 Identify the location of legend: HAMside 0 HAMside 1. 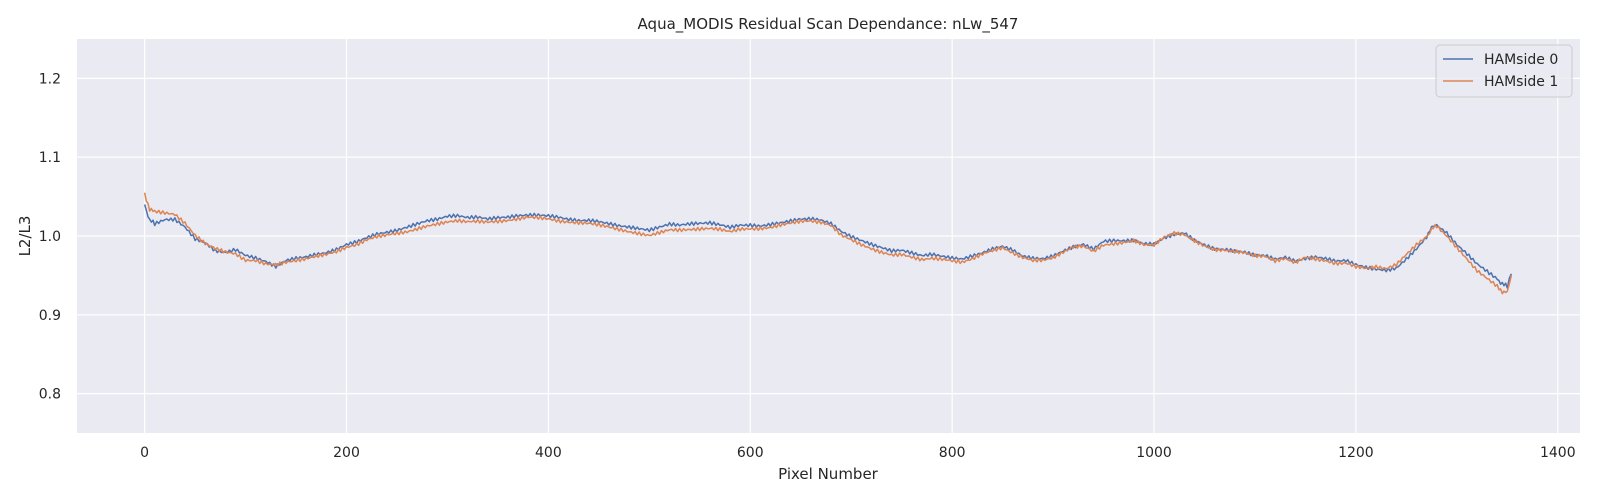
(1504, 71).